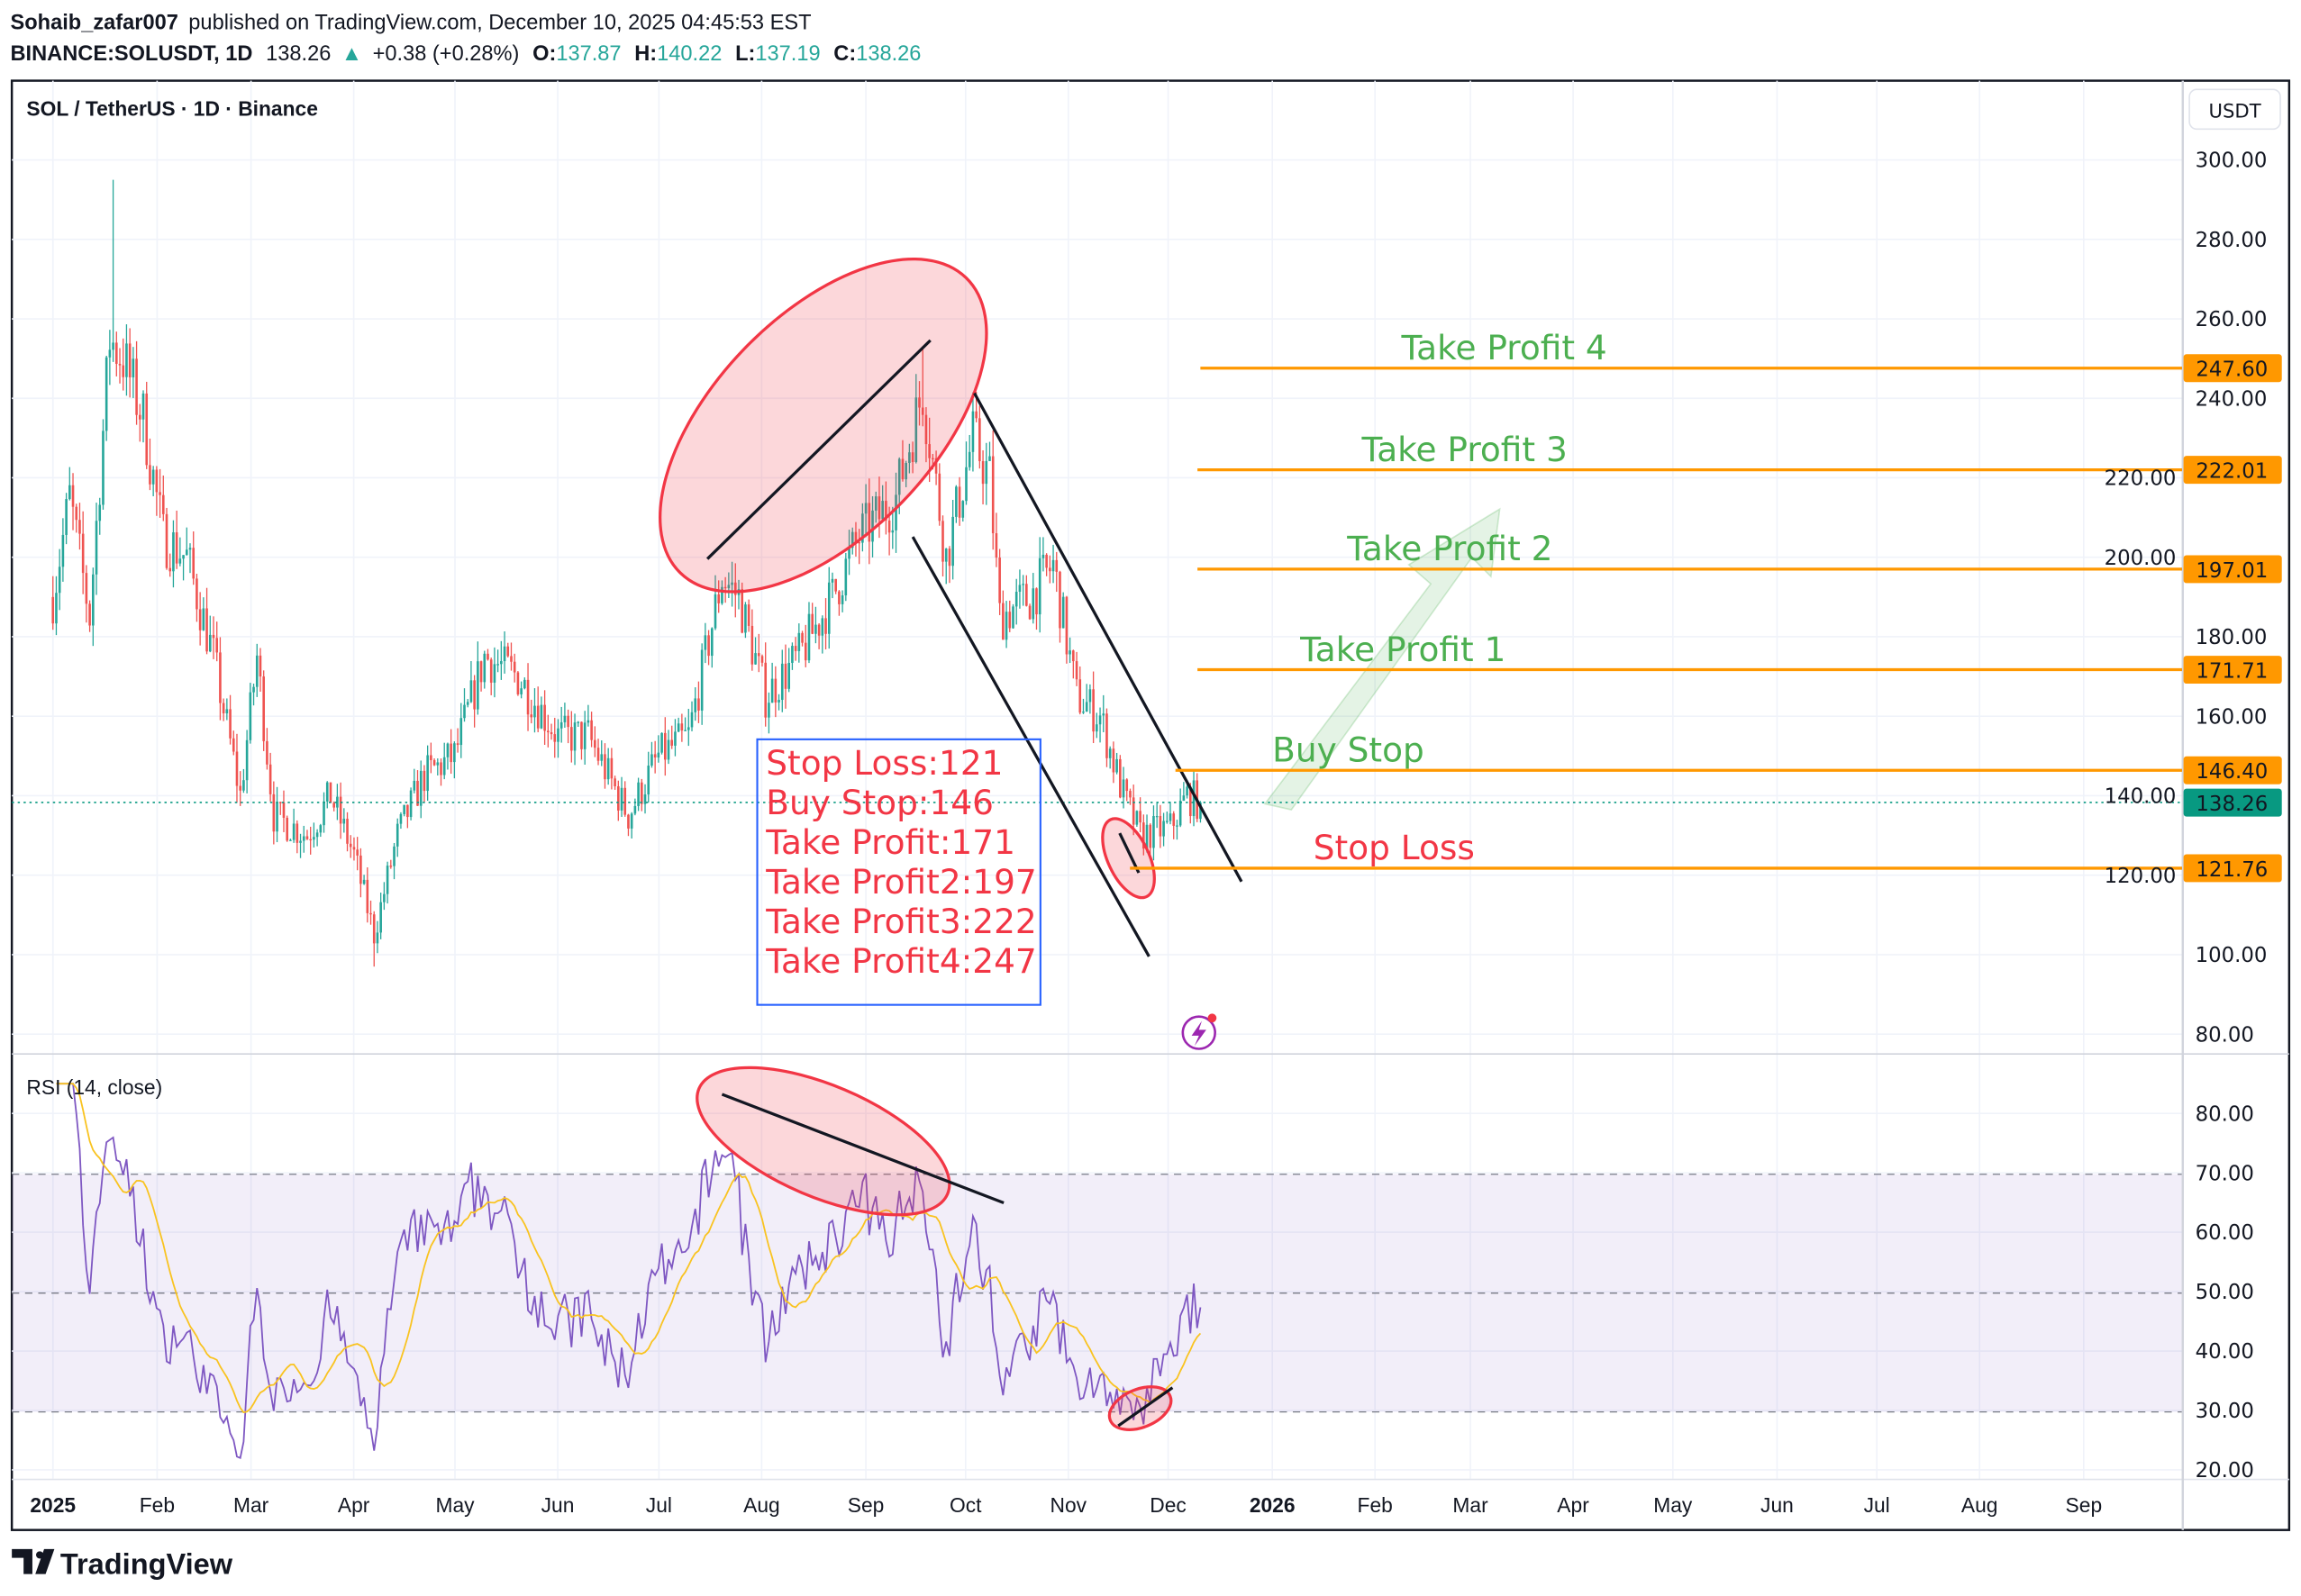 The height and width of the screenshot is (1596, 2301). Describe the element at coordinates (890, 842) in the screenshot. I see `trade-plan-line: Take Profit:171` at that location.